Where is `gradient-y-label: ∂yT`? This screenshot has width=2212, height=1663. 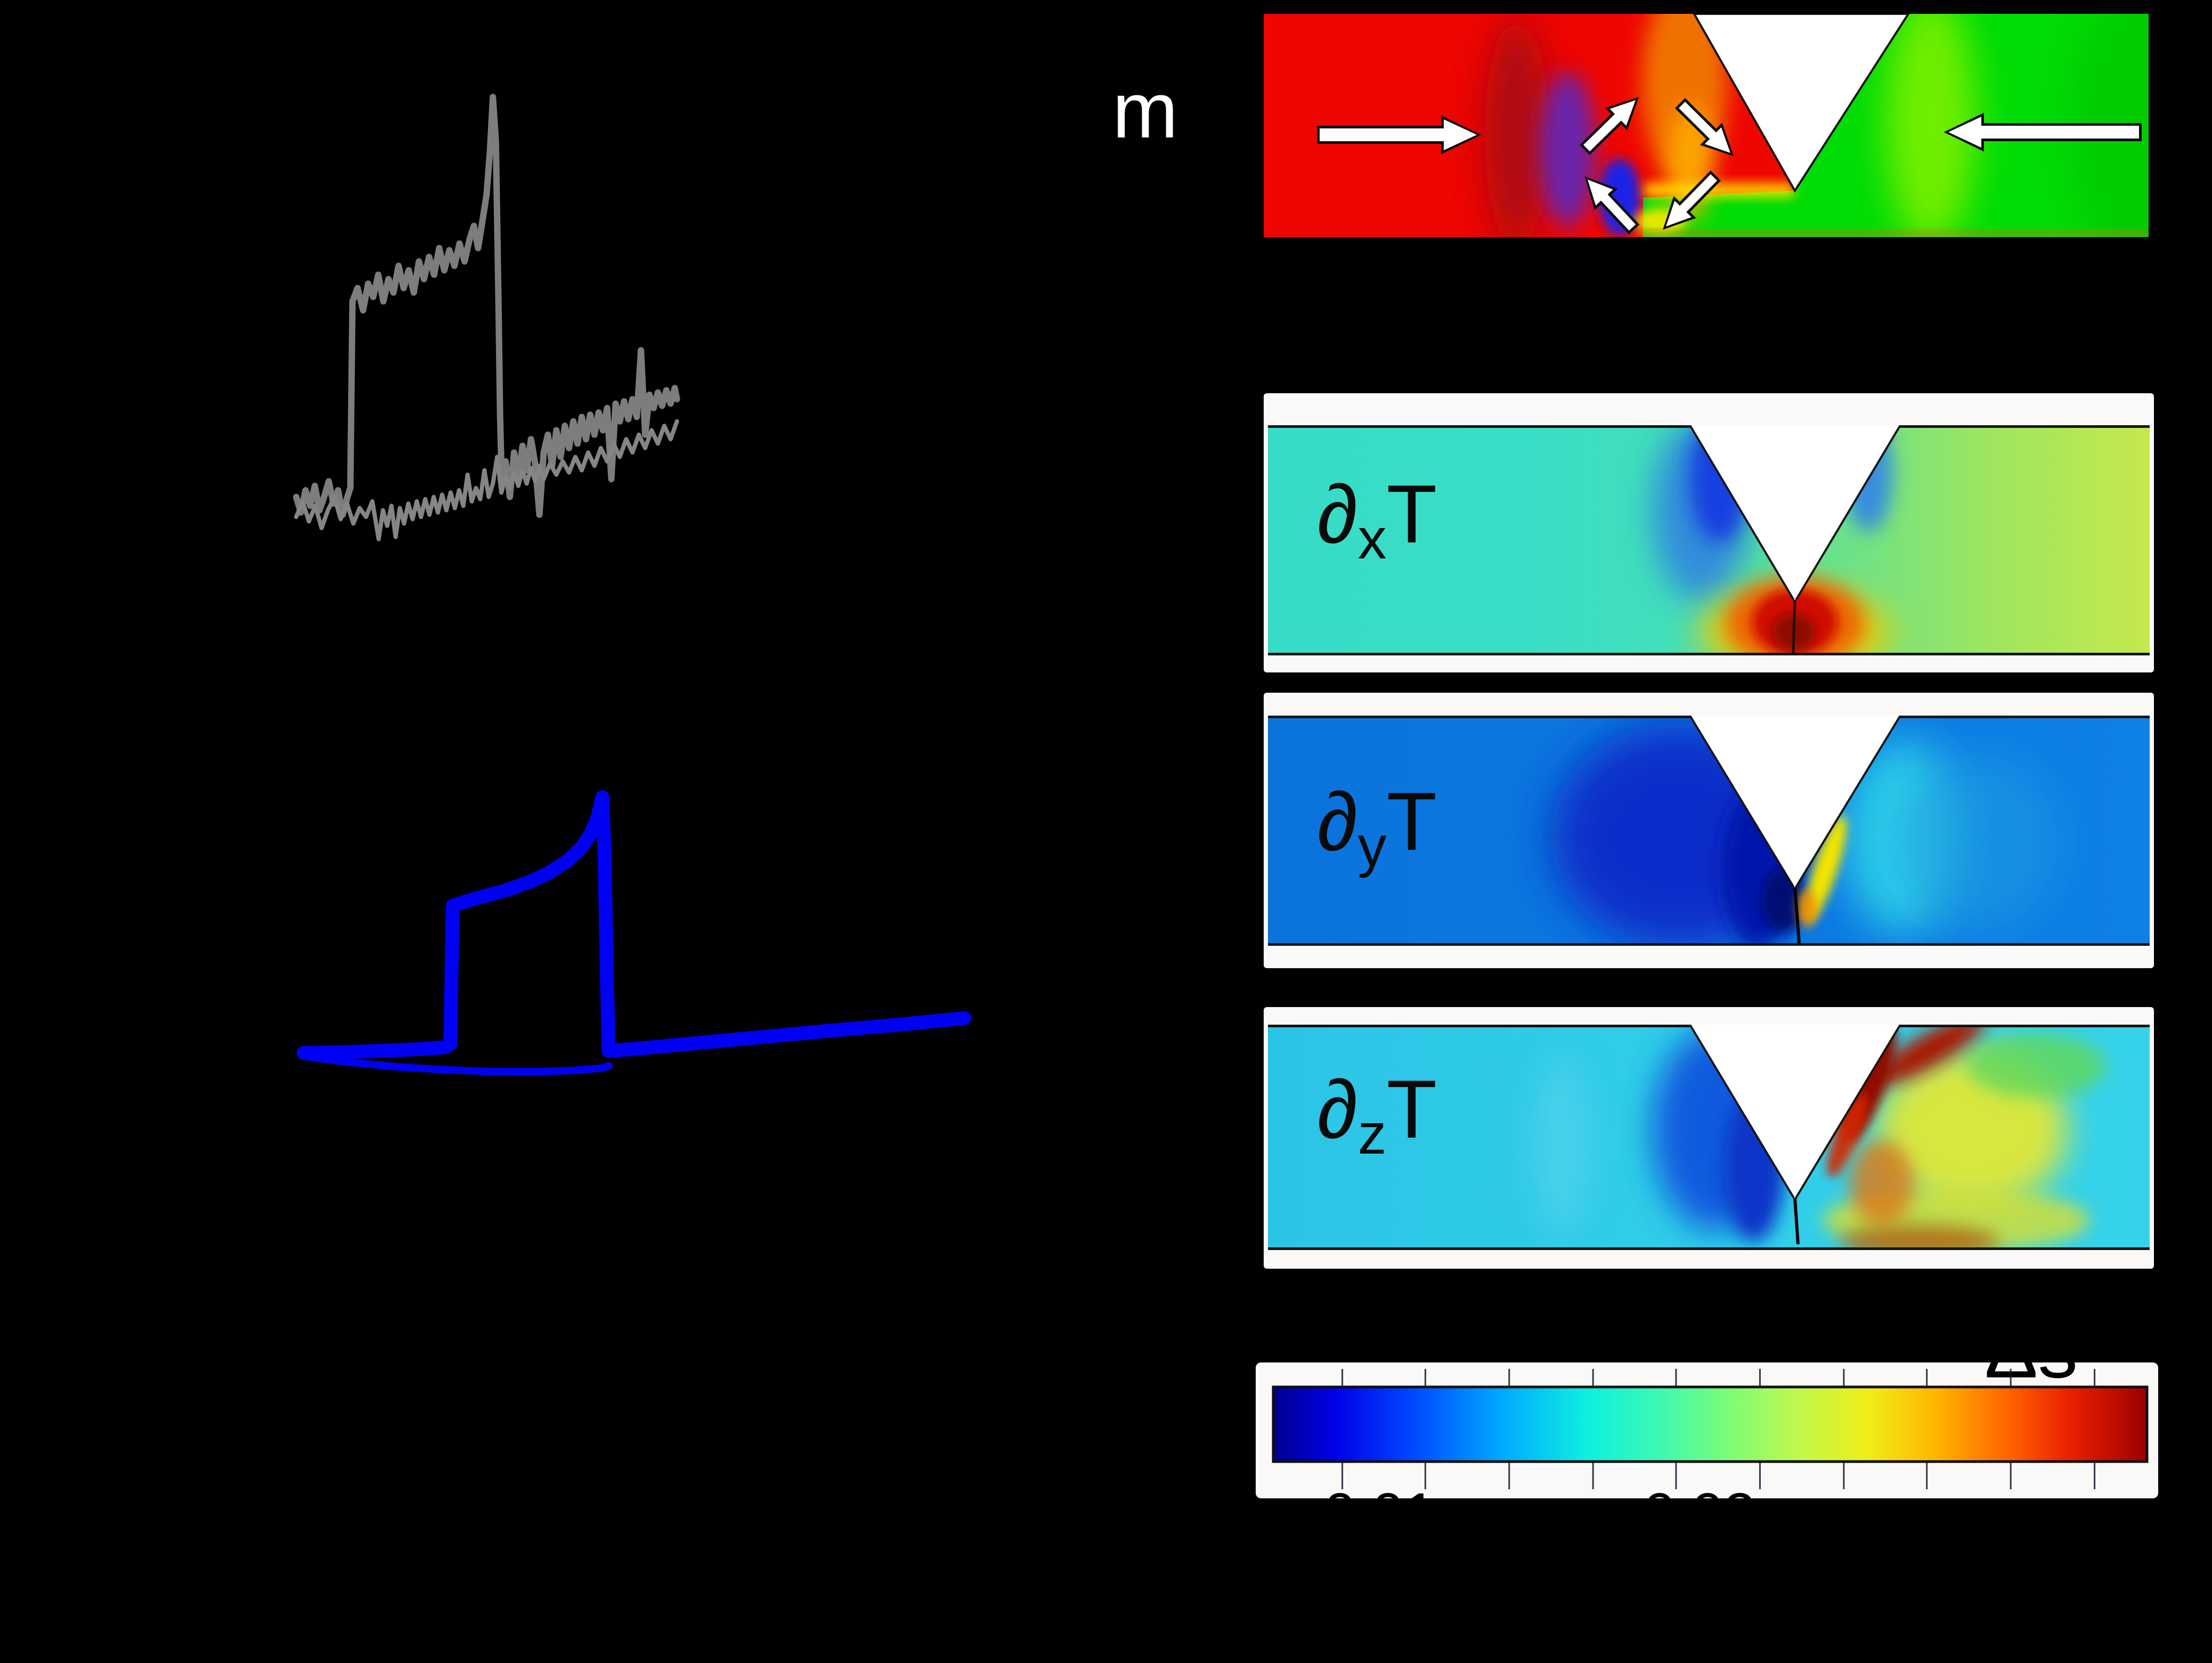
gradient-y-label: ∂yT is located at coordinates (1377, 827).